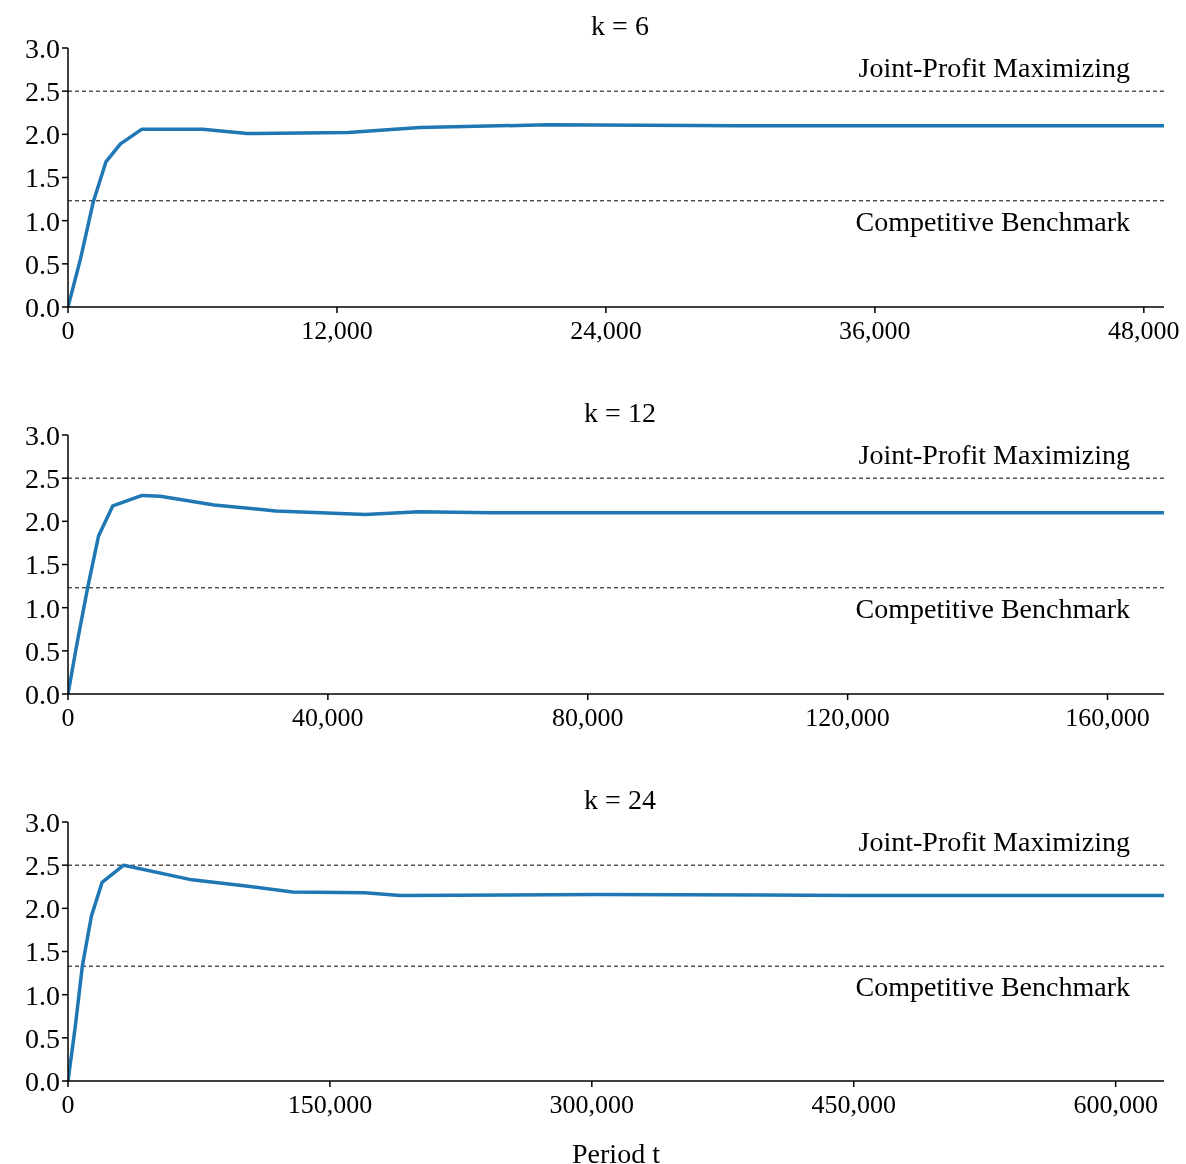 Image resolution: width=1186 pixels, height=1164 pixels. Describe the element at coordinates (620, 26) in the screenshot. I see `chart-title: k = 6` at that location.